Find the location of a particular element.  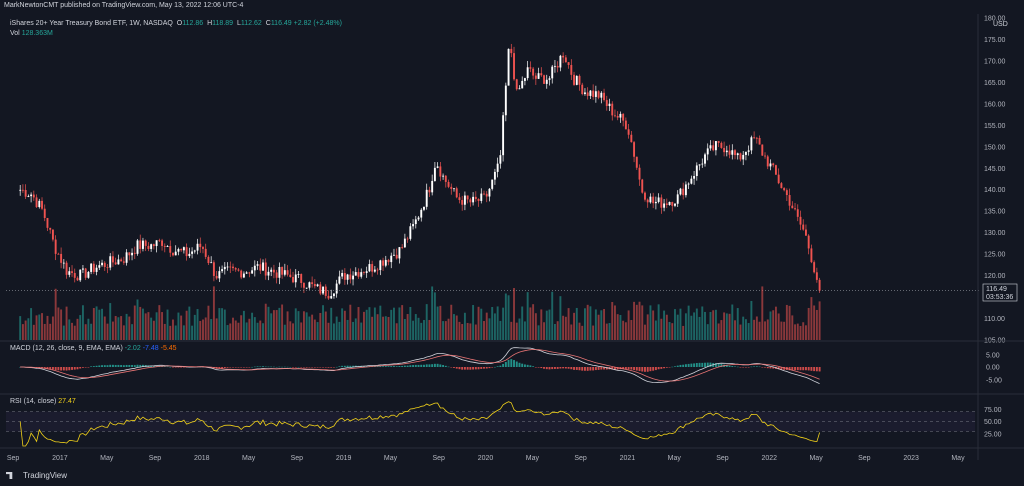

price-tick-label: 125.00 is located at coordinates (995, 255).